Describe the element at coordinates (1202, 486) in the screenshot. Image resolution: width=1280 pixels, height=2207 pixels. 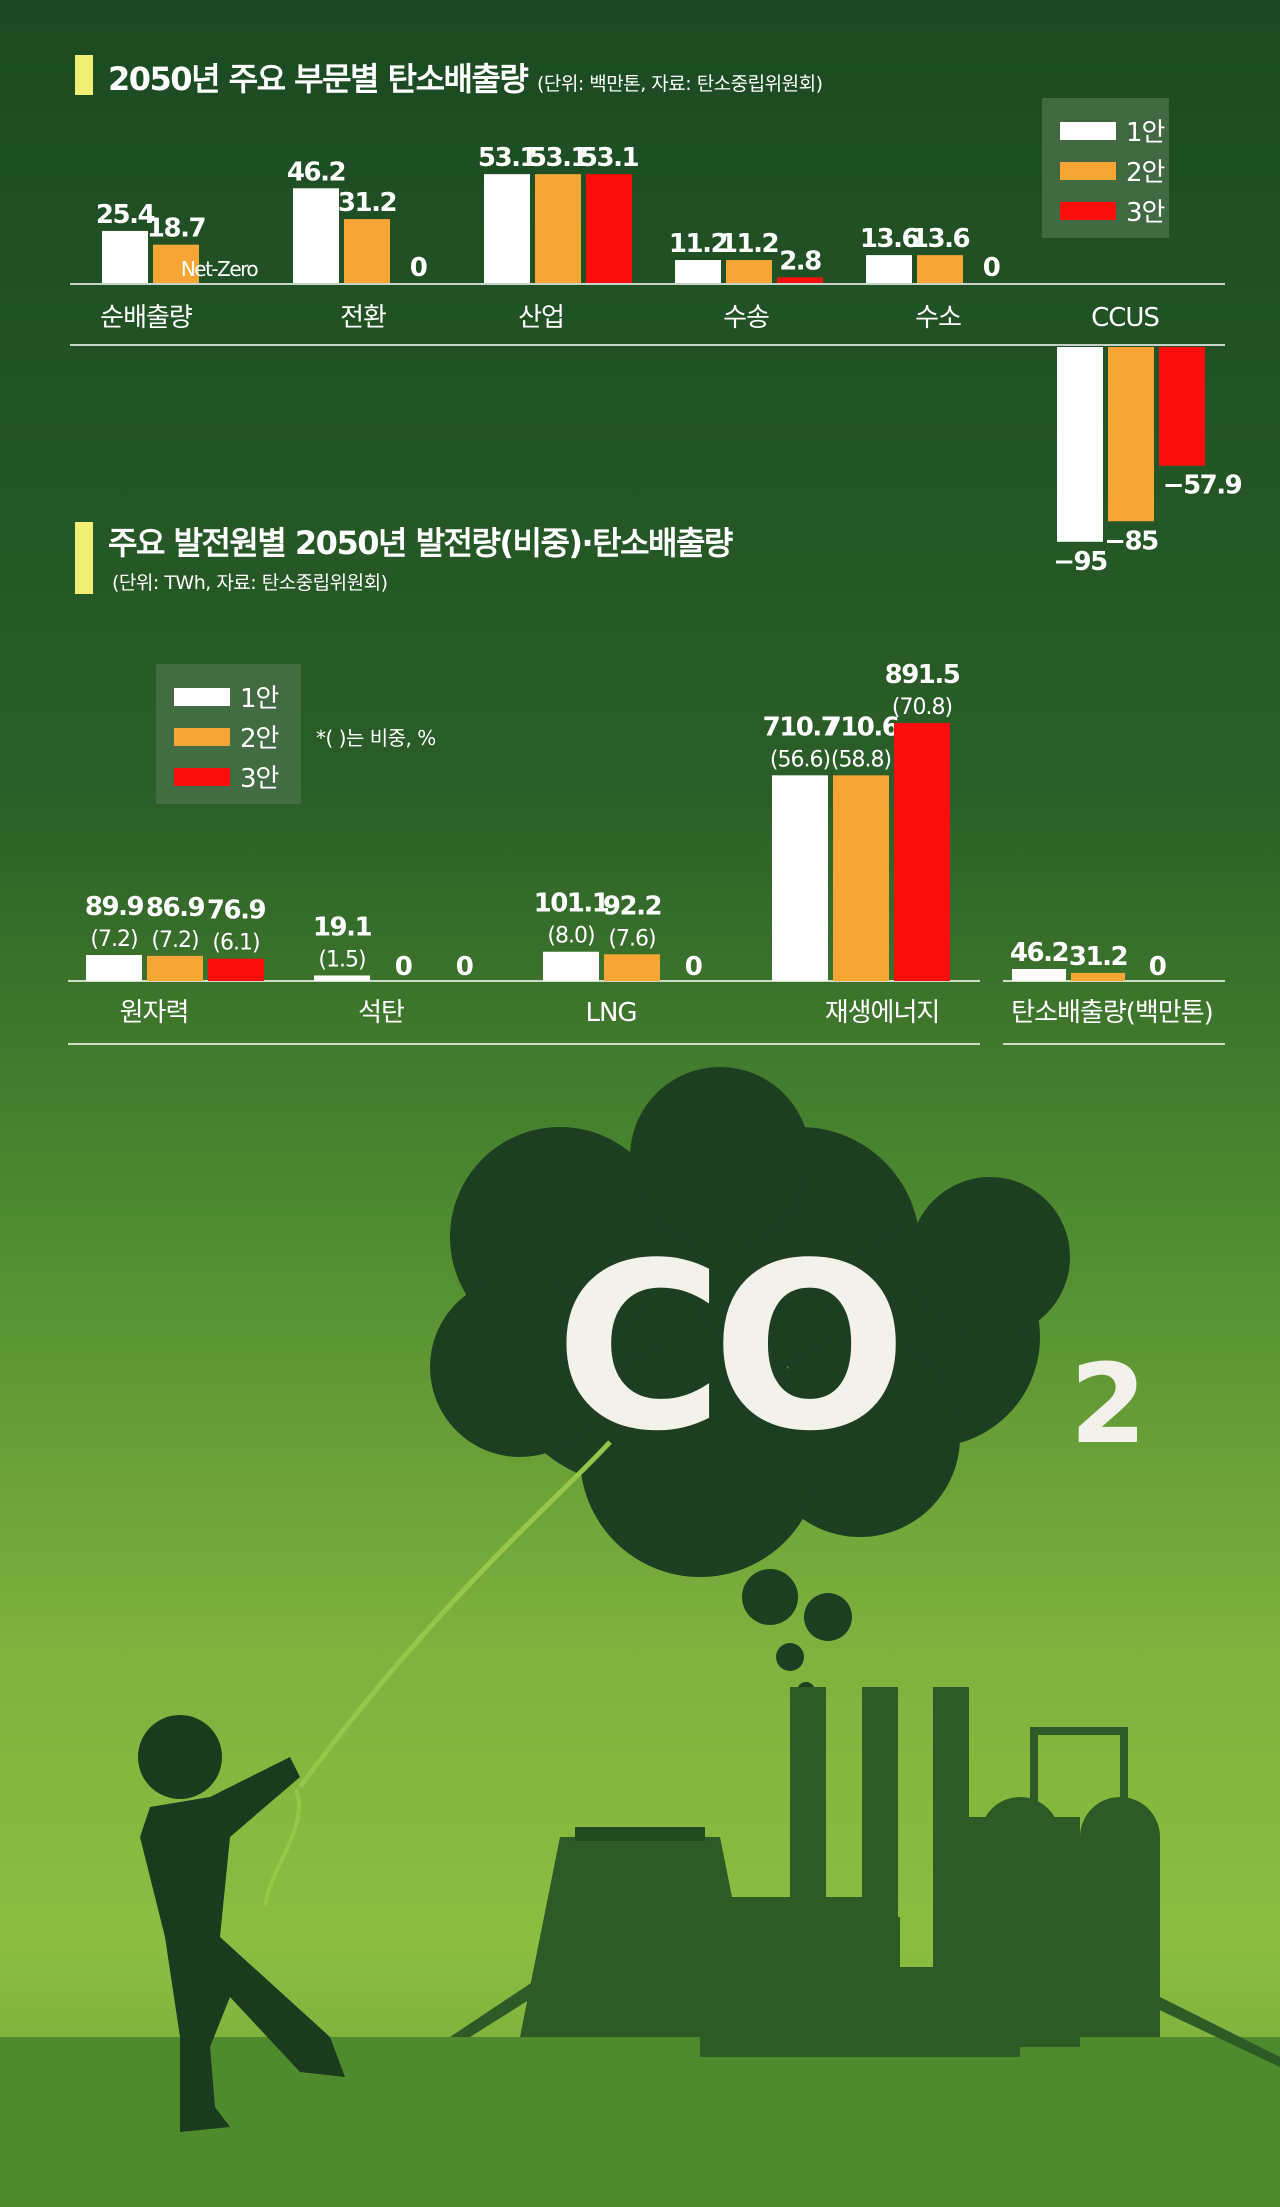
I see `chart1-value-label: −57.9` at that location.